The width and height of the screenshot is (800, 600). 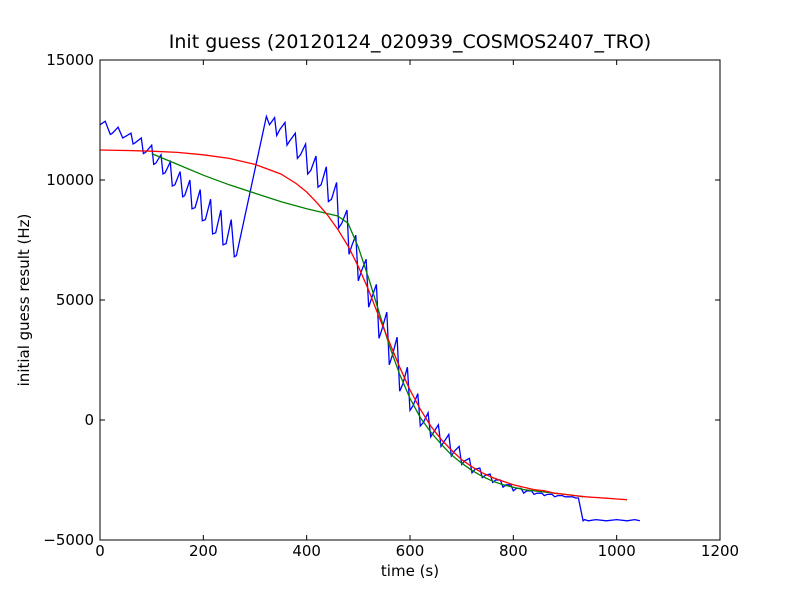 What do you see at coordinates (513, 551) in the screenshot?
I see `x-tick-label: 800` at bounding box center [513, 551].